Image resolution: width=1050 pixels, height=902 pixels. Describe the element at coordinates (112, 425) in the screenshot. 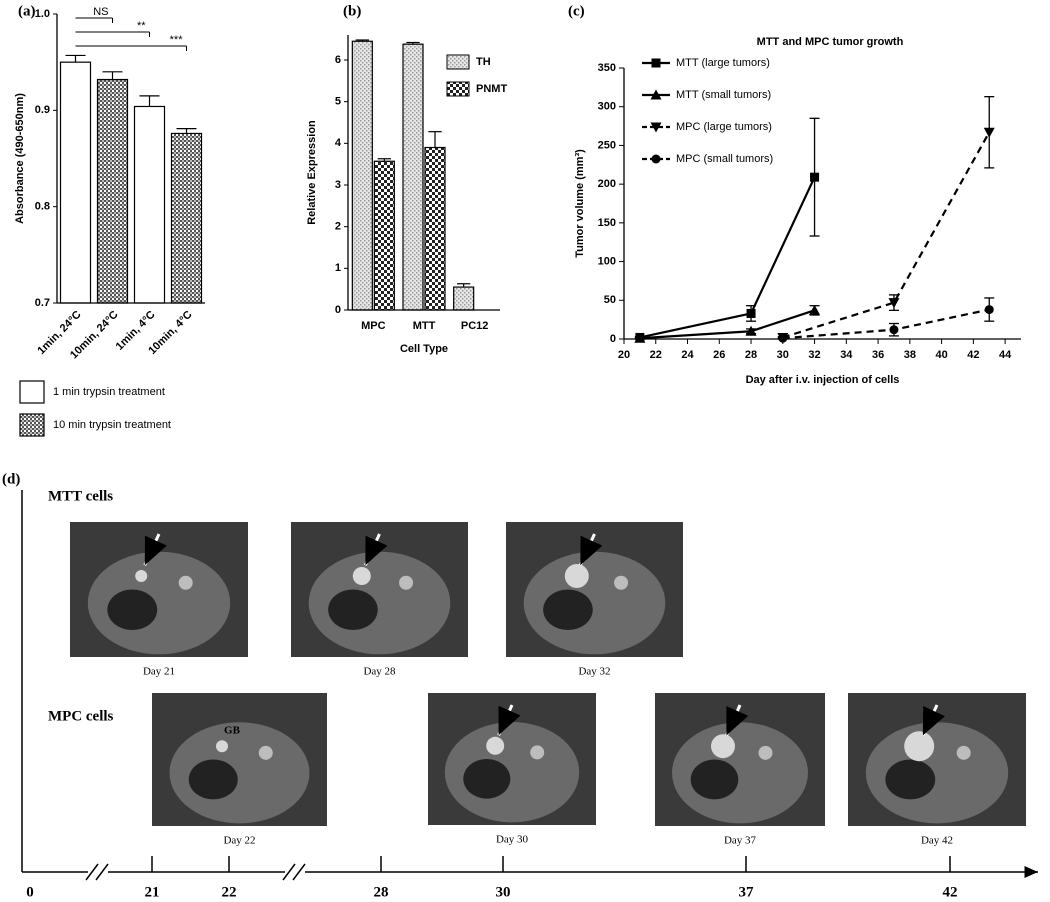

I see `legend-label: 10 min trypsin treatment` at that location.